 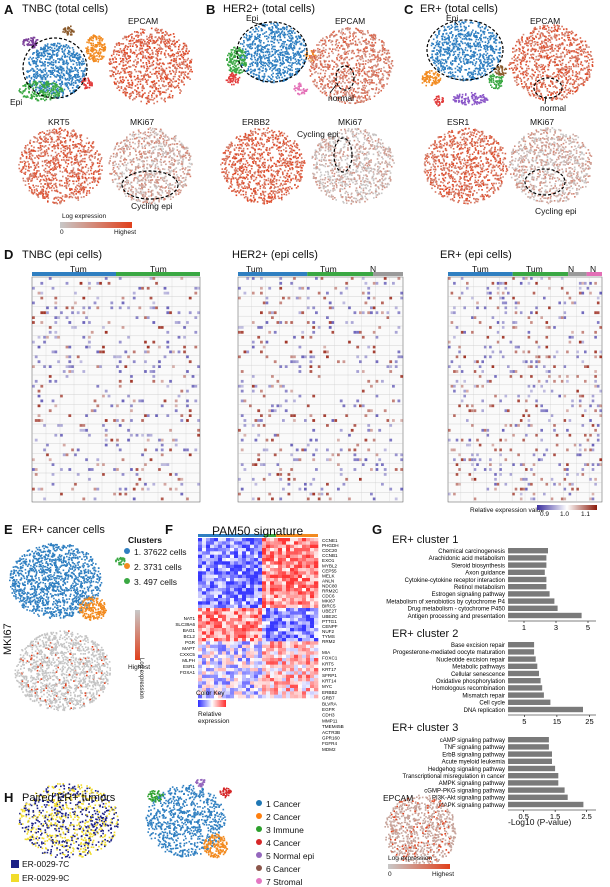 What do you see at coordinates (556, 627) in the screenshot?
I see `g-cluster1-tick-1: 3` at bounding box center [556, 627].